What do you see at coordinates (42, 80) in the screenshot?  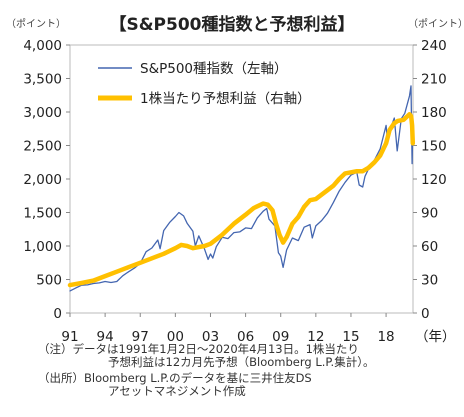 I see `left-tick-label: 3,500` at bounding box center [42, 80].